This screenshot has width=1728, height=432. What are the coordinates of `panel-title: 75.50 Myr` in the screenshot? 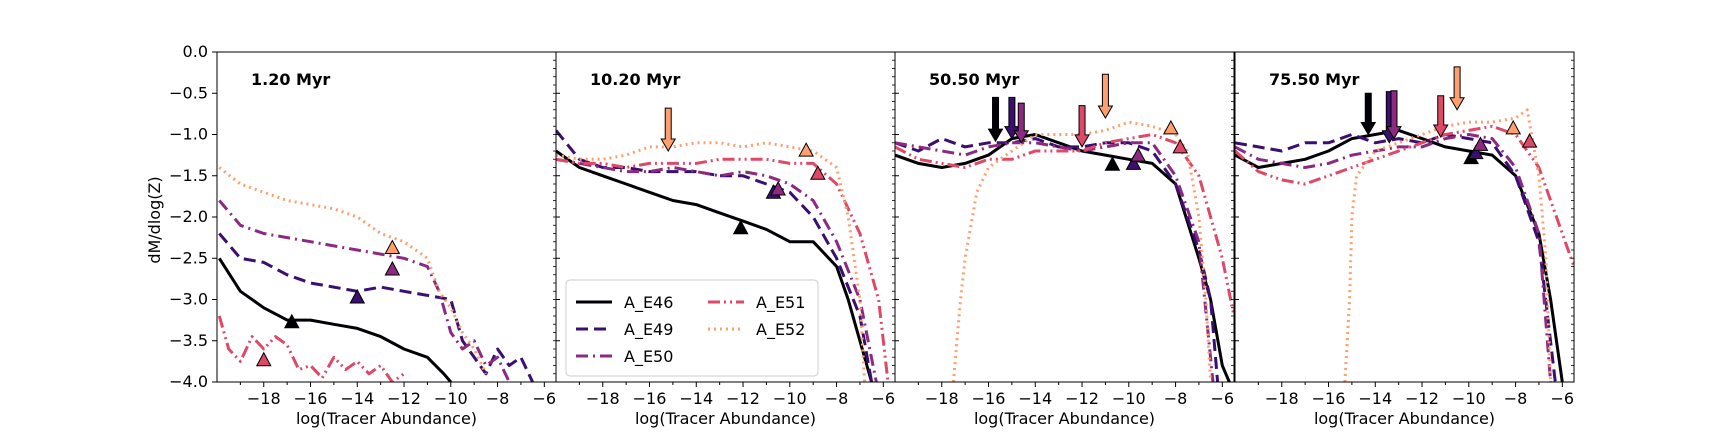 It's located at (1314, 79).